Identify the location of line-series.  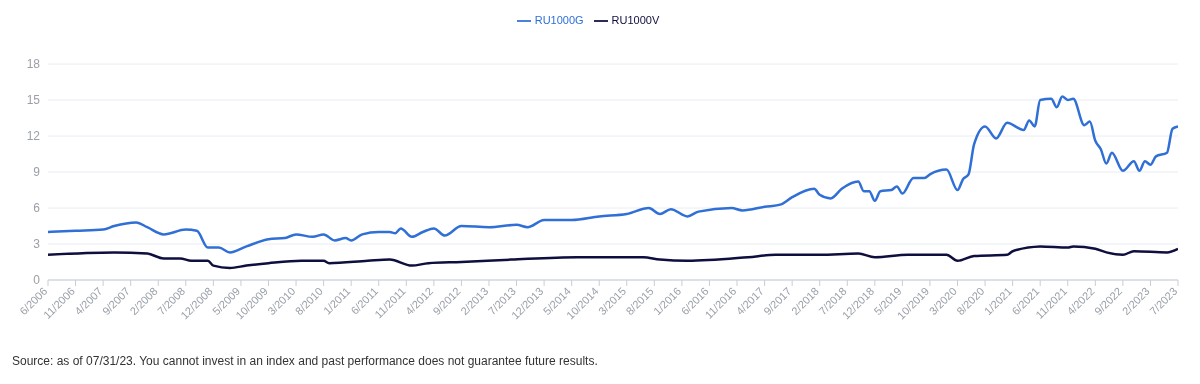
(613, 257).